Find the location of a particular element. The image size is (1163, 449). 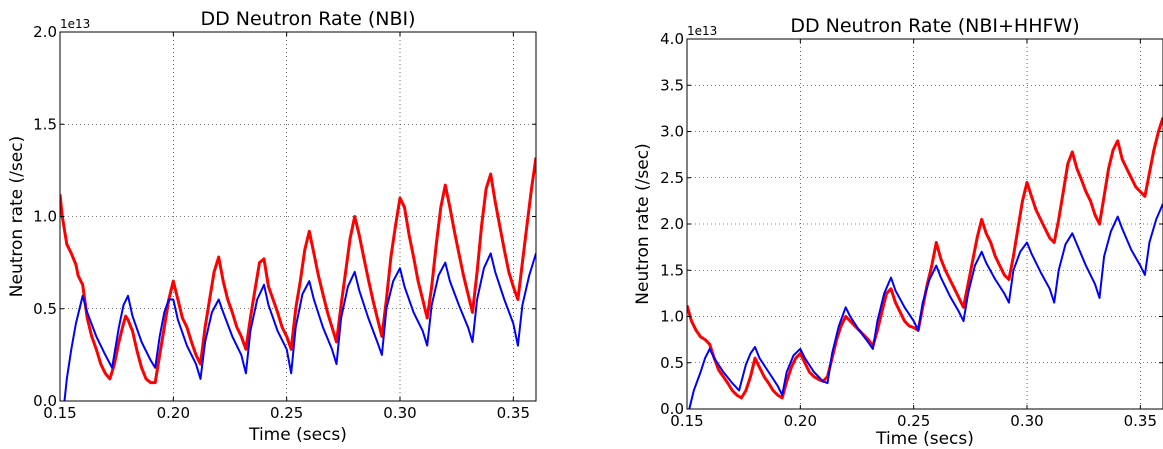

chart-title: DD Neutron Rate (NBI) is located at coordinates (307, 19).